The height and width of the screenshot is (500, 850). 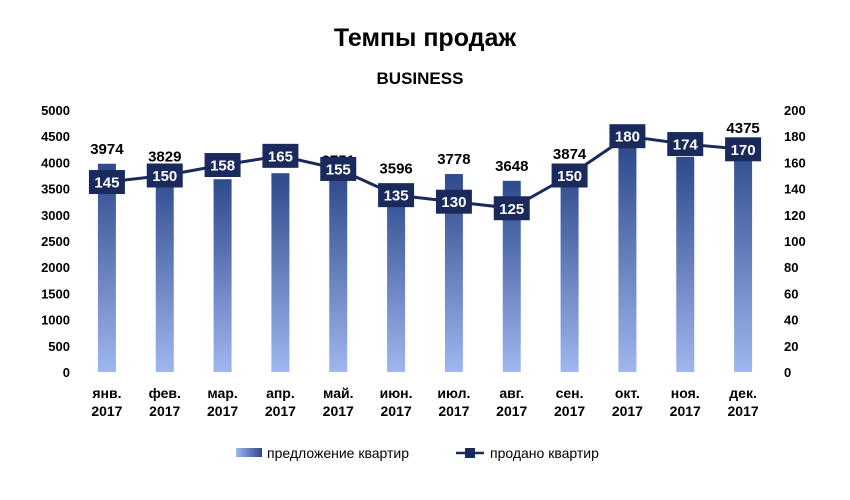 I want to click on category-label: июл. 2017, so click(x=453, y=402).